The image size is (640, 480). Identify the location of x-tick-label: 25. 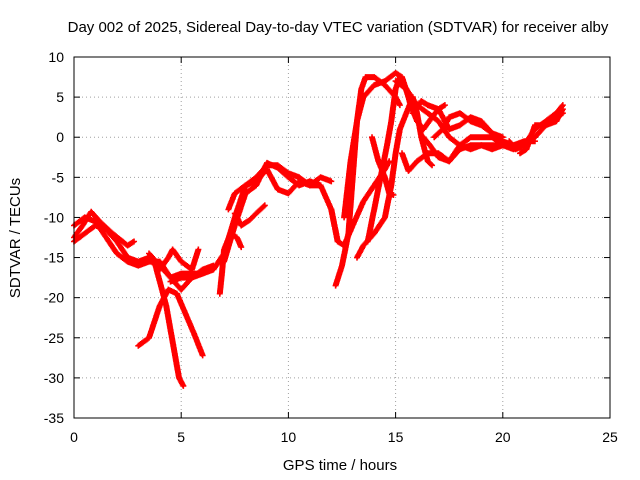
(610, 437).